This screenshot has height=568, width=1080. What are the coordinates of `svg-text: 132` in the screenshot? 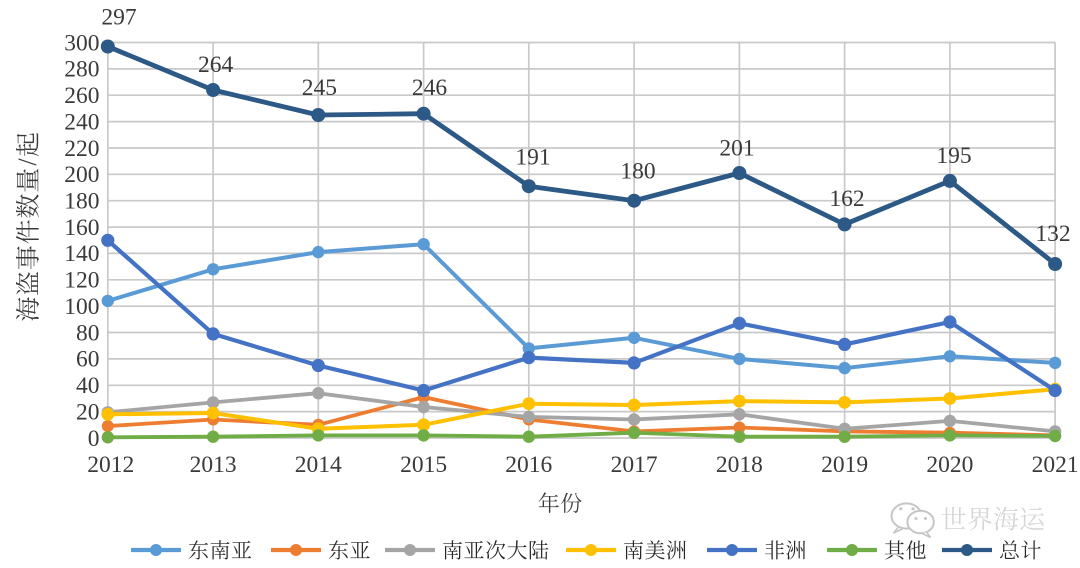 It's located at (1052, 234).